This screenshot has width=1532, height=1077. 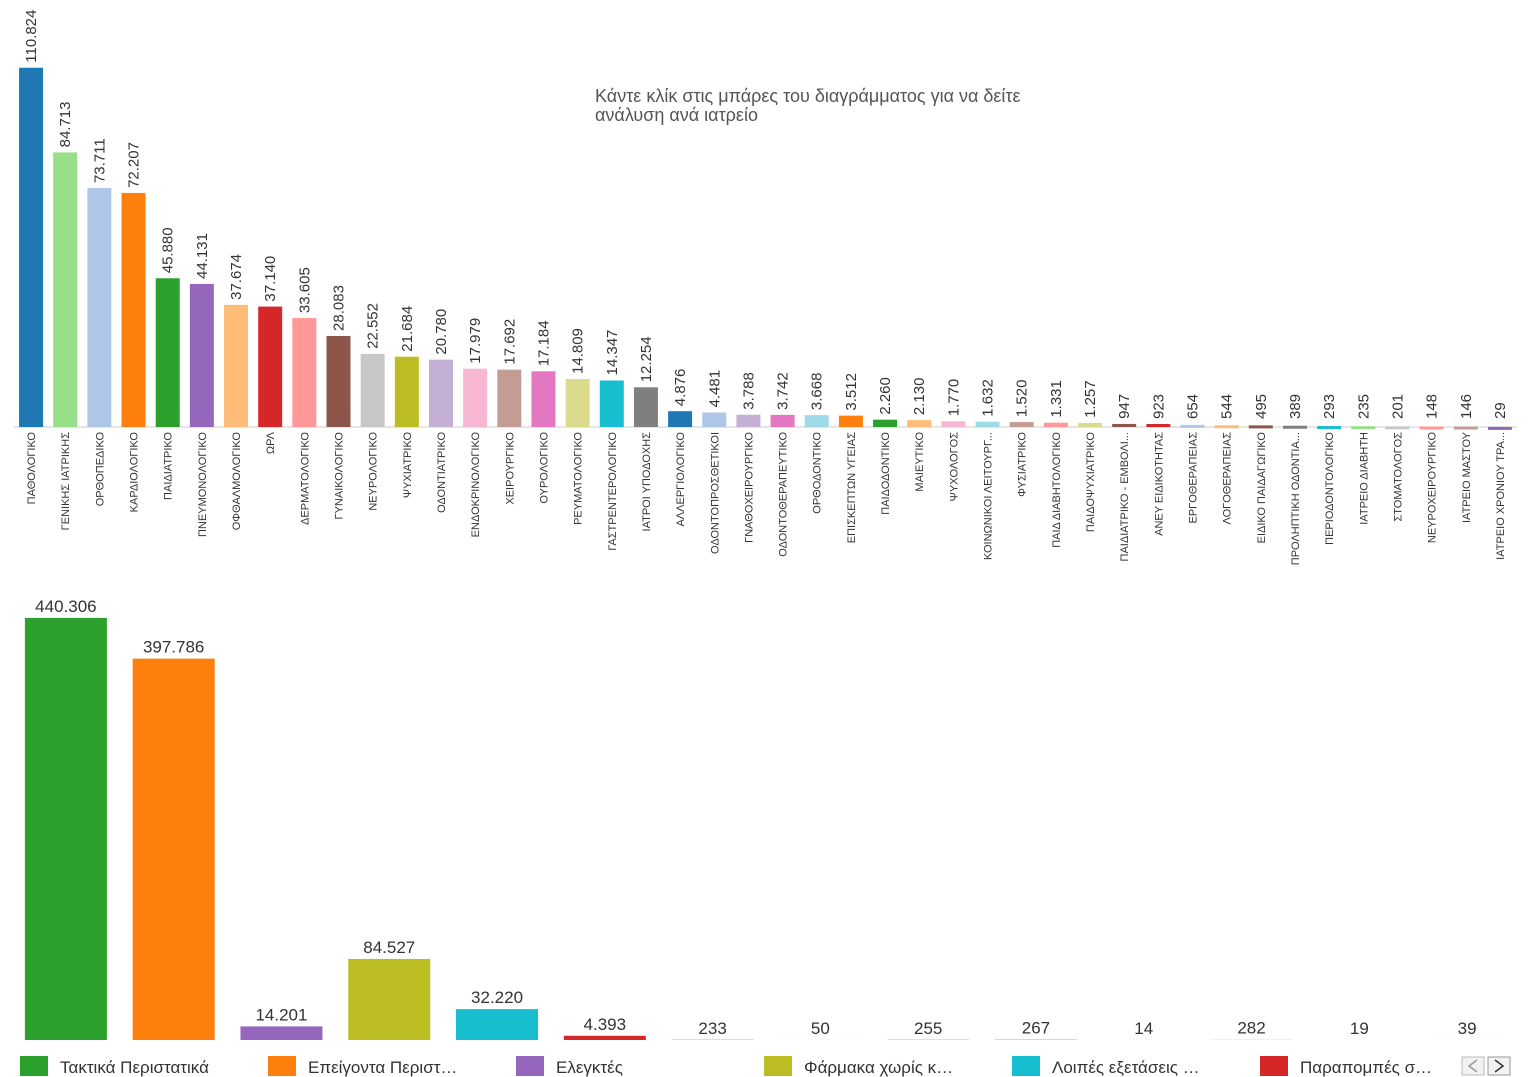 I want to click on x-tick-label: ΙΑΤΡΕΙΟ ΔΙΑΒΗΤΗ, so click(x=1364, y=478).